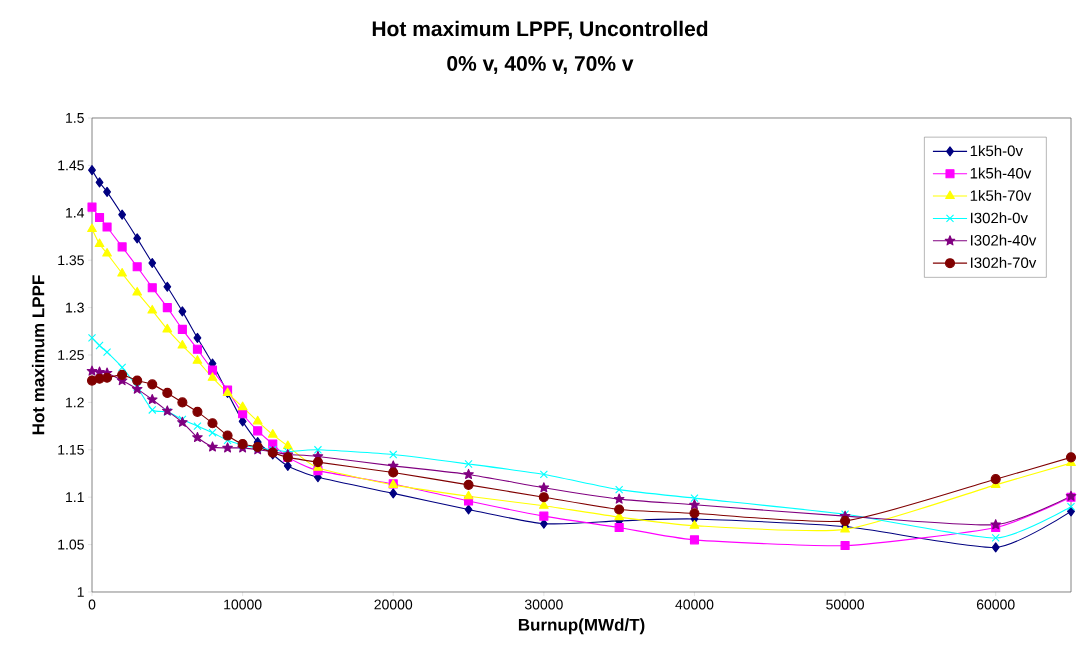 Image resolution: width=1078 pixels, height=671 pixels. What do you see at coordinates (393, 604) in the screenshot?
I see `x-tick-label: 20000` at bounding box center [393, 604].